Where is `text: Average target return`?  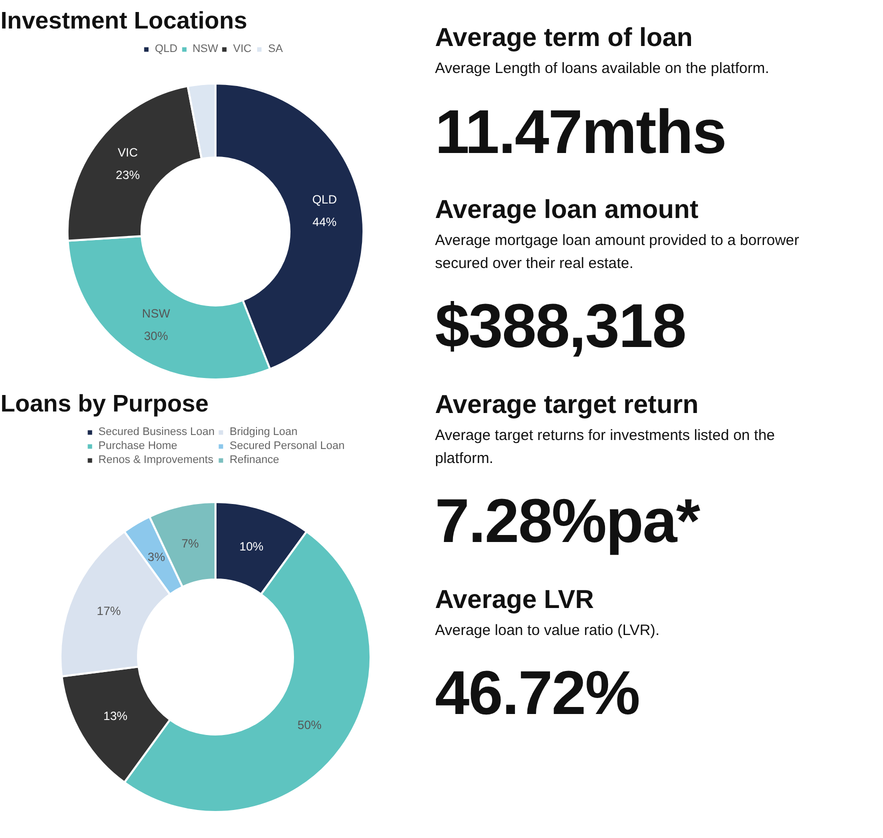
text: Average target return is located at coordinates (567, 404).